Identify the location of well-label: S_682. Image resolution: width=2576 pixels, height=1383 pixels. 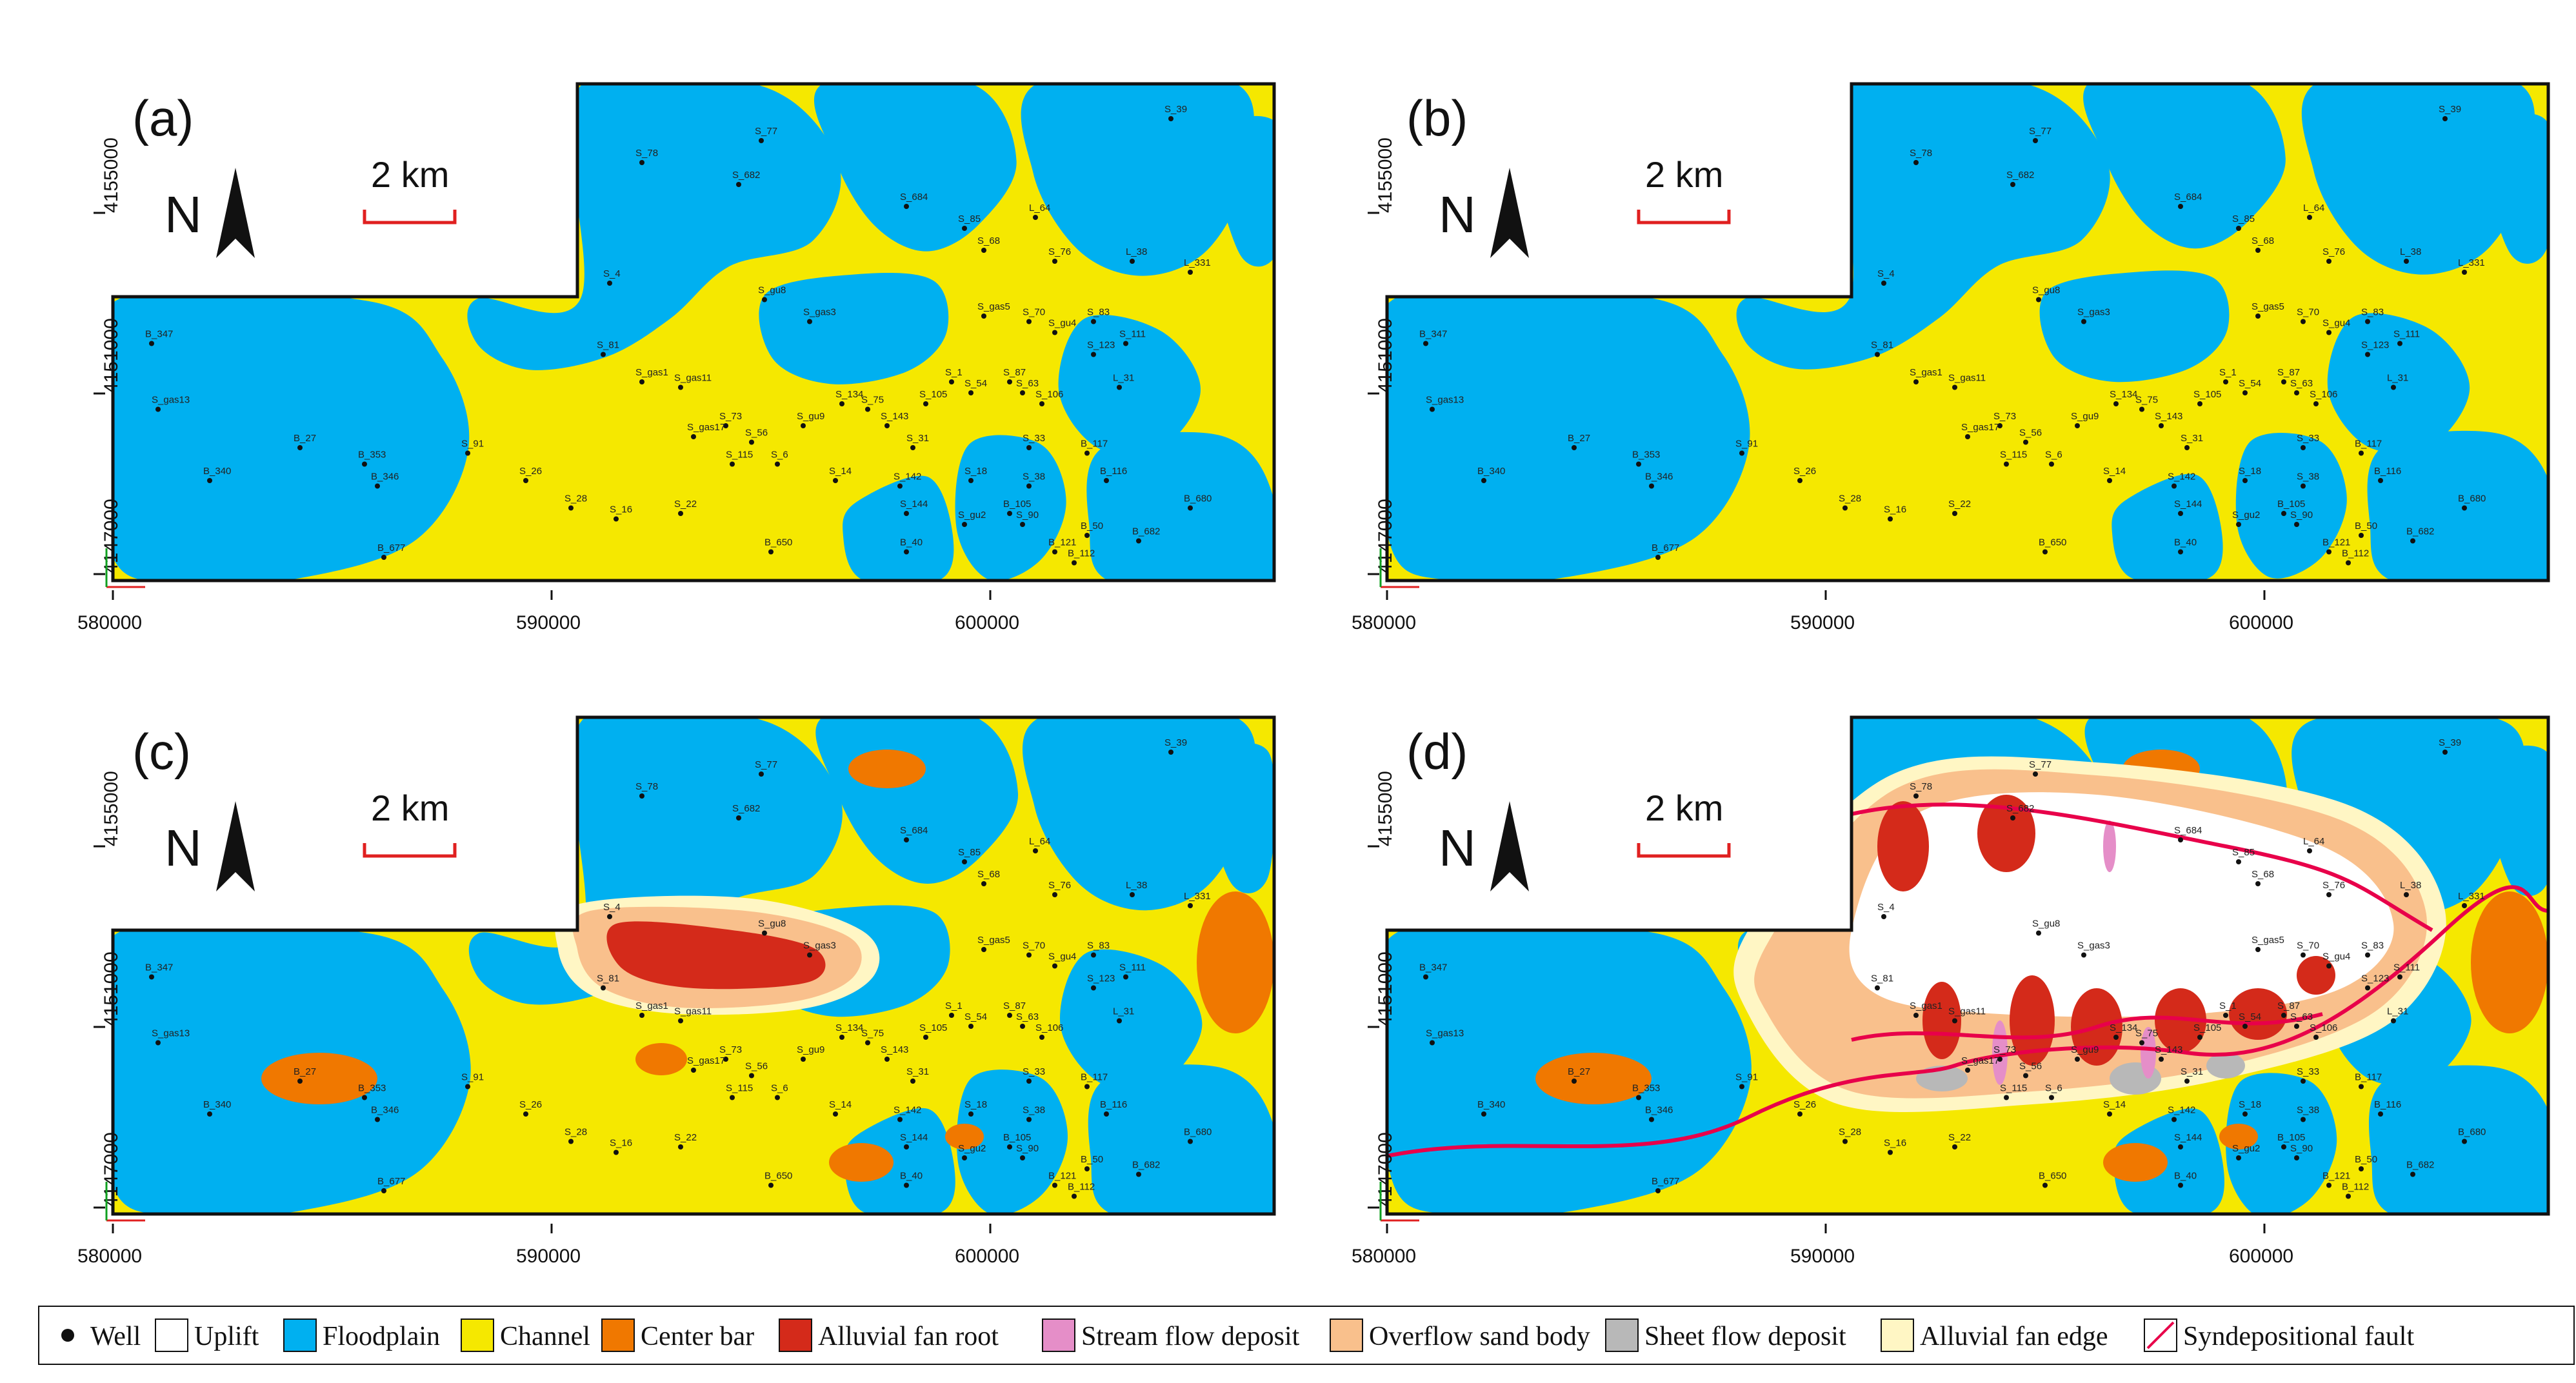
(746, 809).